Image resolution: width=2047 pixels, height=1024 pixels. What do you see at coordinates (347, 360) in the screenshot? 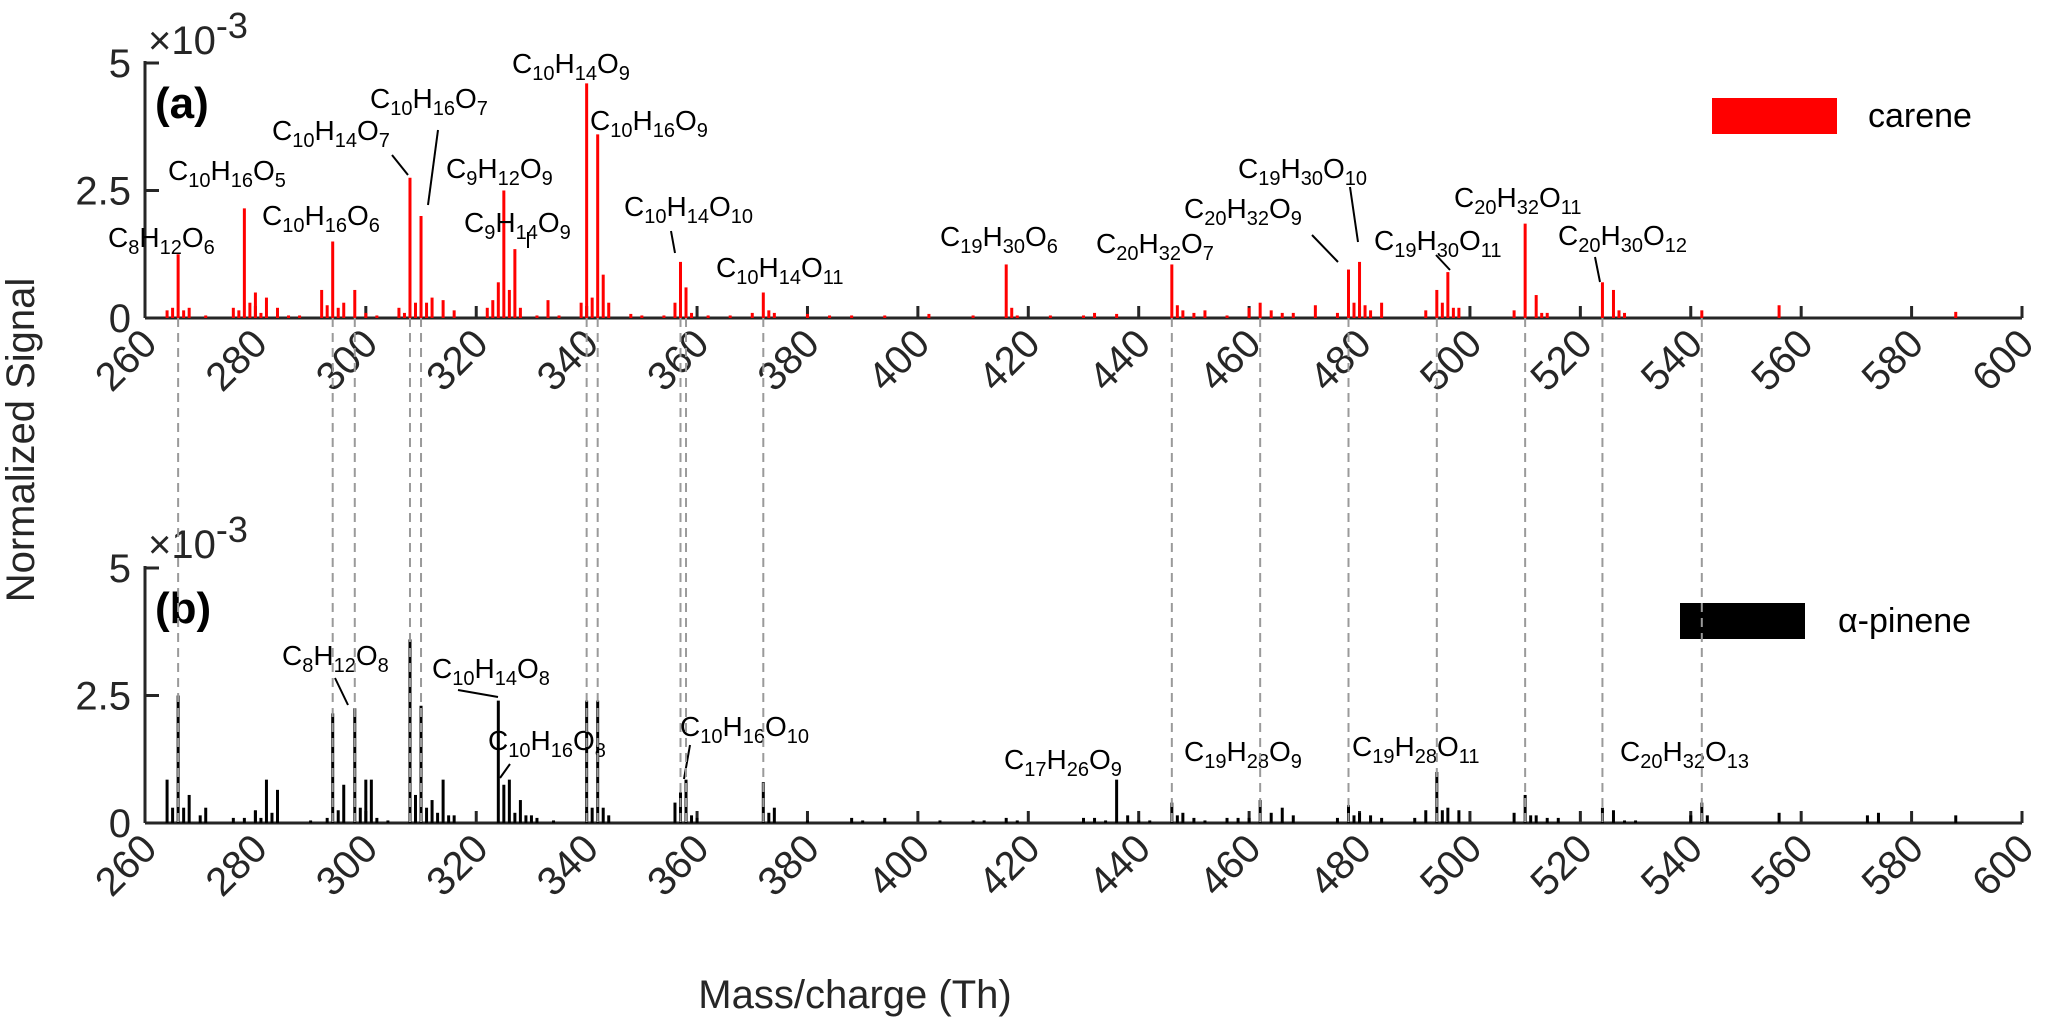
I see `x-tick-label-a: 300` at bounding box center [347, 360].